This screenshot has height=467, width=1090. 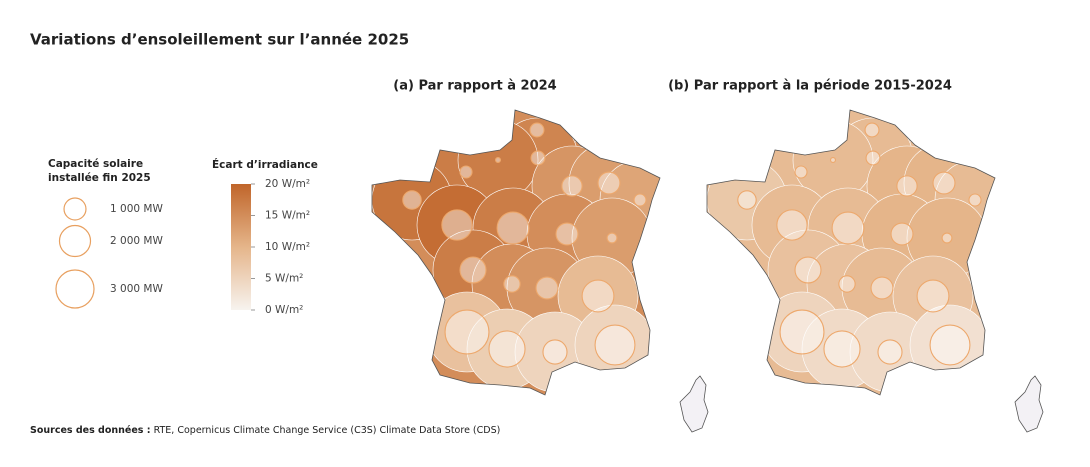 What do you see at coordinates (136, 289) in the screenshot?
I see `size-legend-label: 3 000 MW` at bounding box center [136, 289].